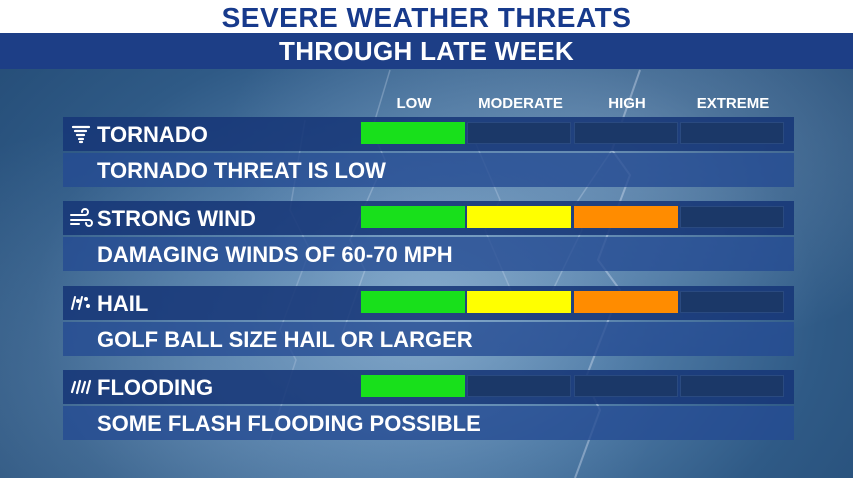 The height and width of the screenshot is (478, 853). I want to click on threat-row-hail: HAIL GOLF BALL SIZE HAIL OR LARGER, so click(428, 322).